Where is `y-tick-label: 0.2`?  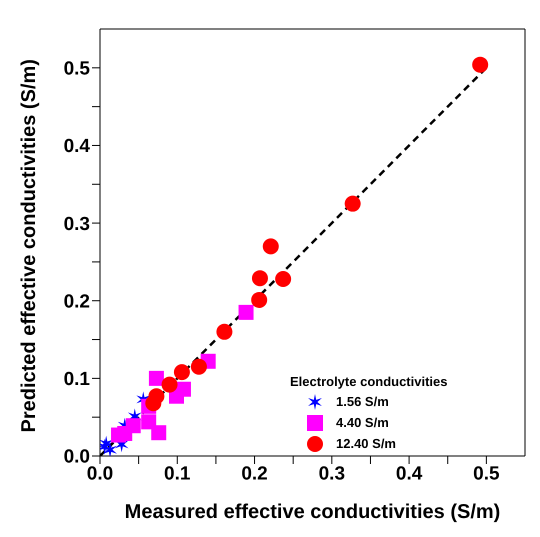
y-tick-label: 0.2 is located at coordinates (77, 301).